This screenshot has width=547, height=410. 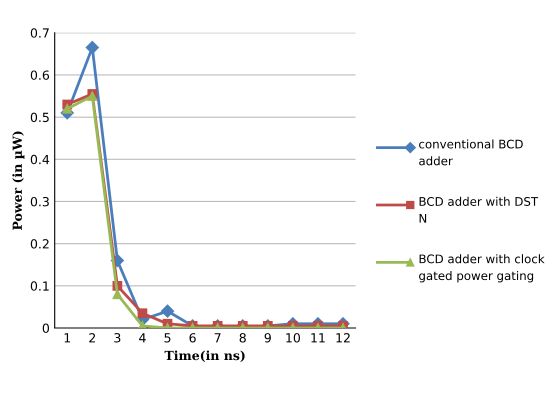 I want to click on x-tick-label: 7, so click(x=217, y=337).